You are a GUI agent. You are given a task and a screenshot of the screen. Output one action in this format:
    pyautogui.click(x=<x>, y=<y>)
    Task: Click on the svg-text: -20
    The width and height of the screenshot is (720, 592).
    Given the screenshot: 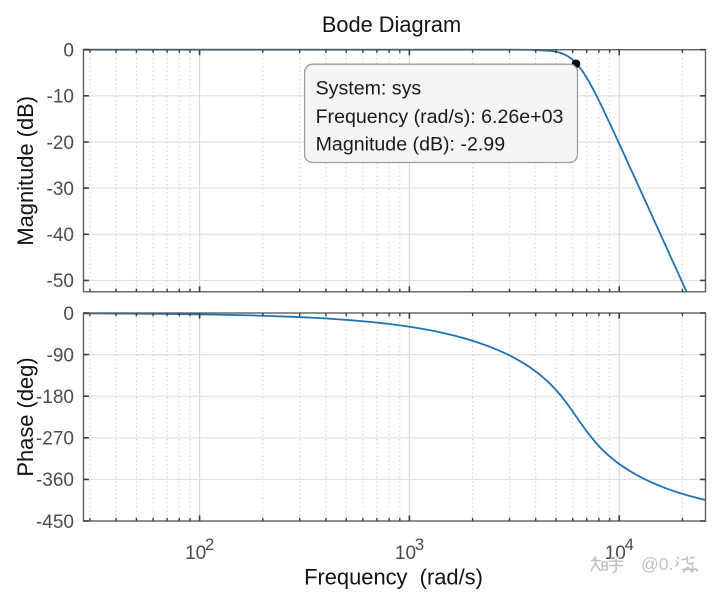 What is the action you would take?
    pyautogui.click(x=60, y=143)
    